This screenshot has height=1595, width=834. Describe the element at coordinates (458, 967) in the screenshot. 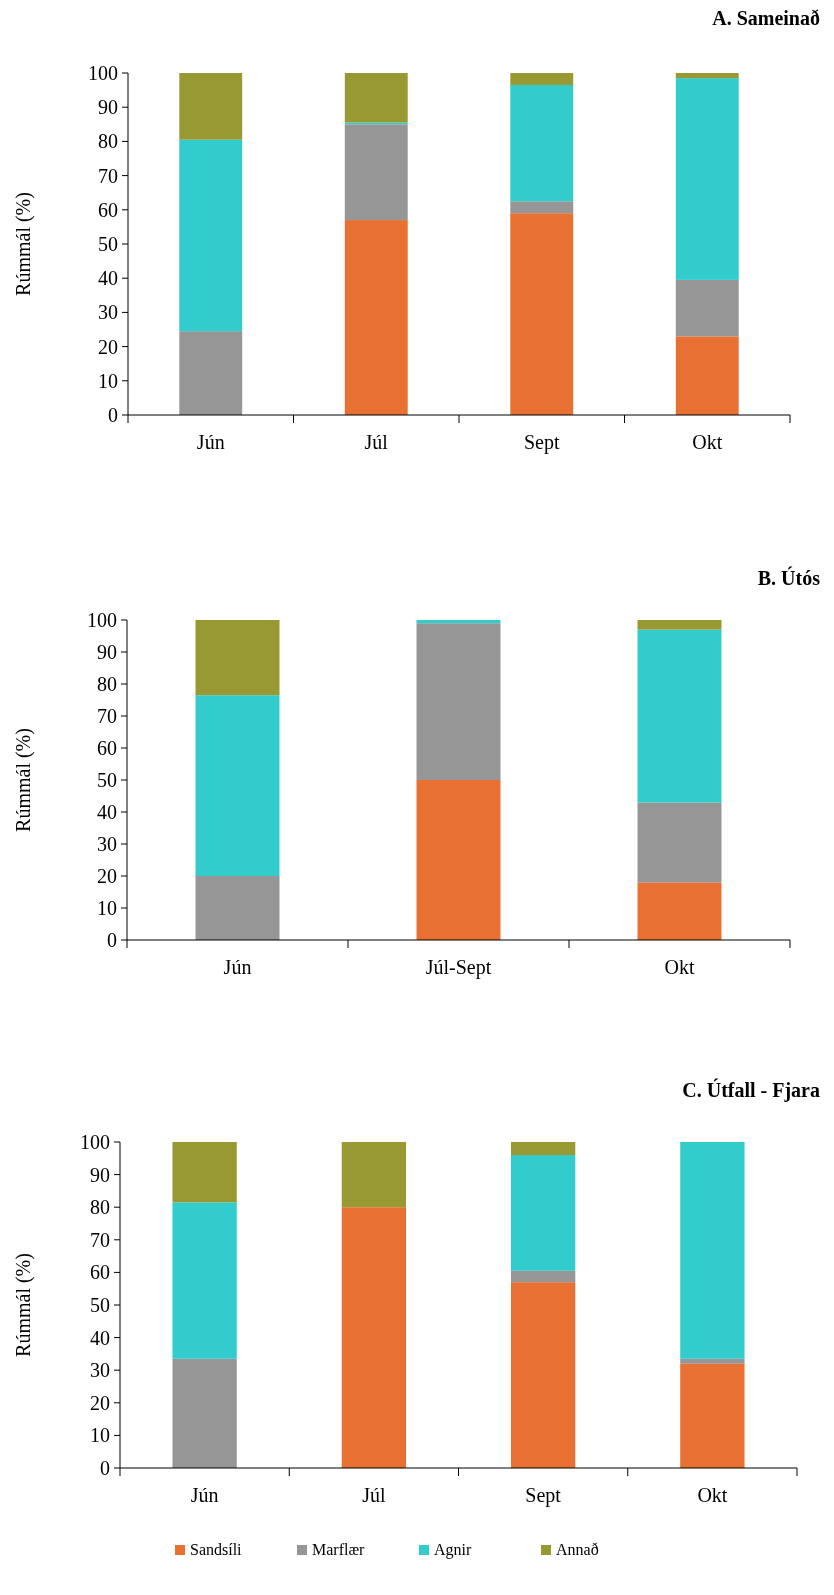

I see `x-tick-label: Júl-Sept` at that location.